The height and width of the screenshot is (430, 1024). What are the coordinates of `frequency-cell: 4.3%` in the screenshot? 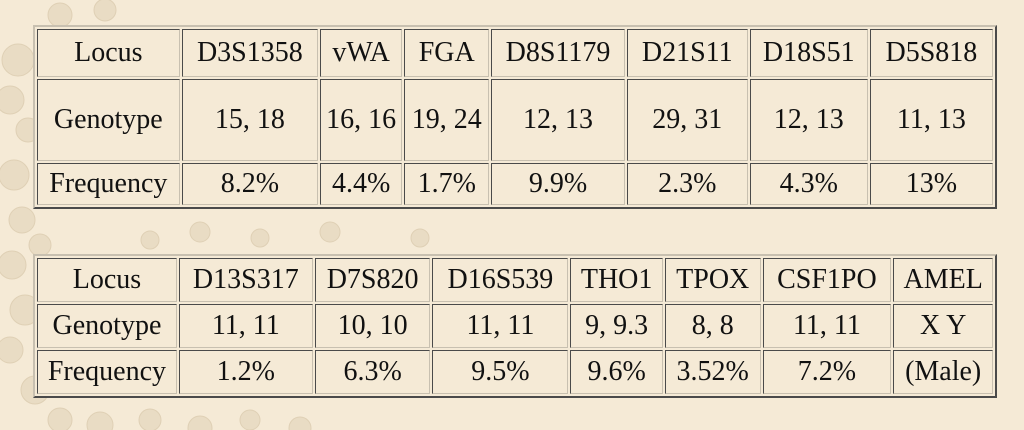 It's located at (808, 184).